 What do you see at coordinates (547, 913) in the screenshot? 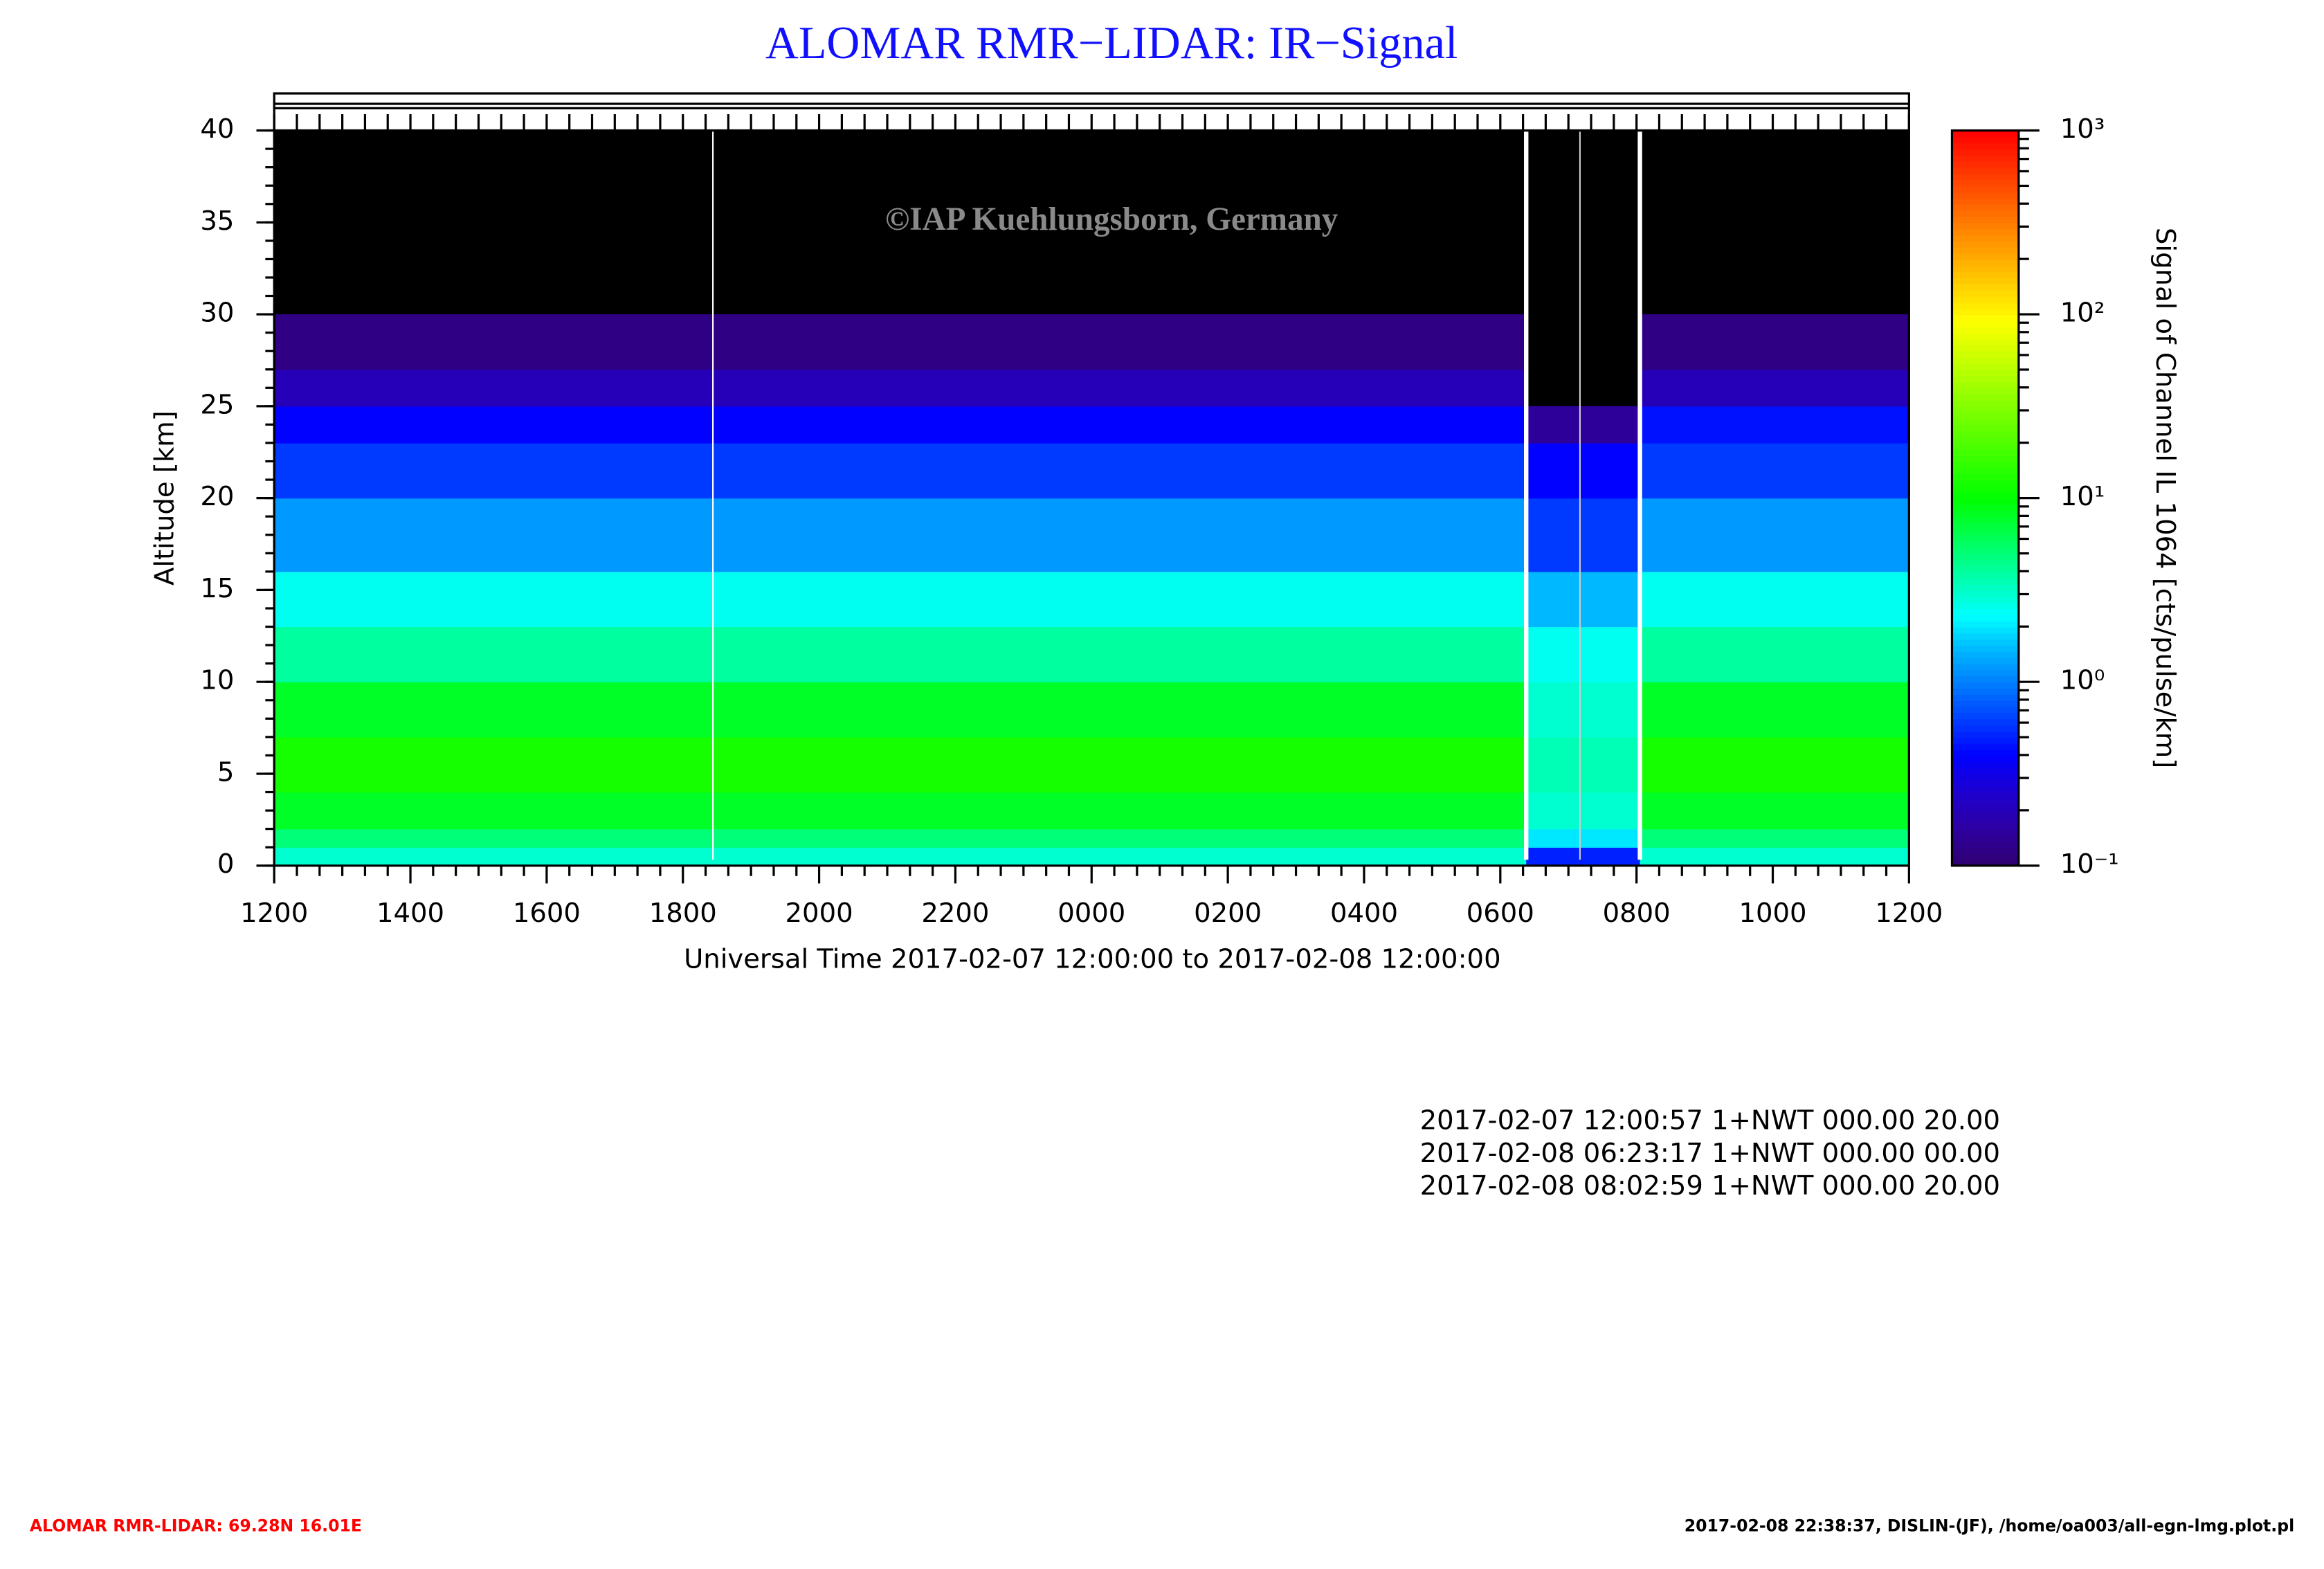
I see `x-tick-label: 1600` at bounding box center [547, 913].